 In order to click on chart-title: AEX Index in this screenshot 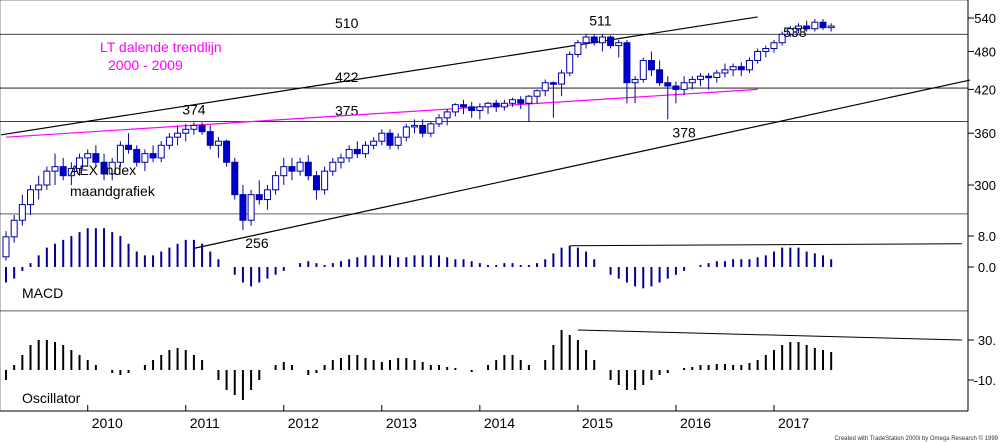, I will do `click(103, 170)`.